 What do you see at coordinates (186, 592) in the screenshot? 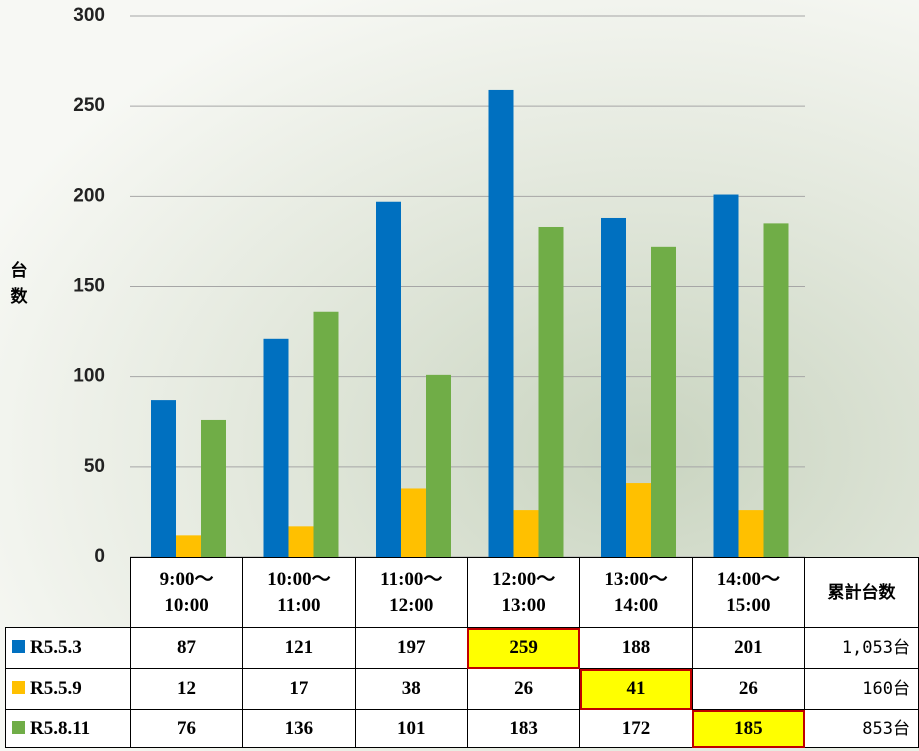
I see `category-label: 9:00～ 10:00` at bounding box center [186, 592].